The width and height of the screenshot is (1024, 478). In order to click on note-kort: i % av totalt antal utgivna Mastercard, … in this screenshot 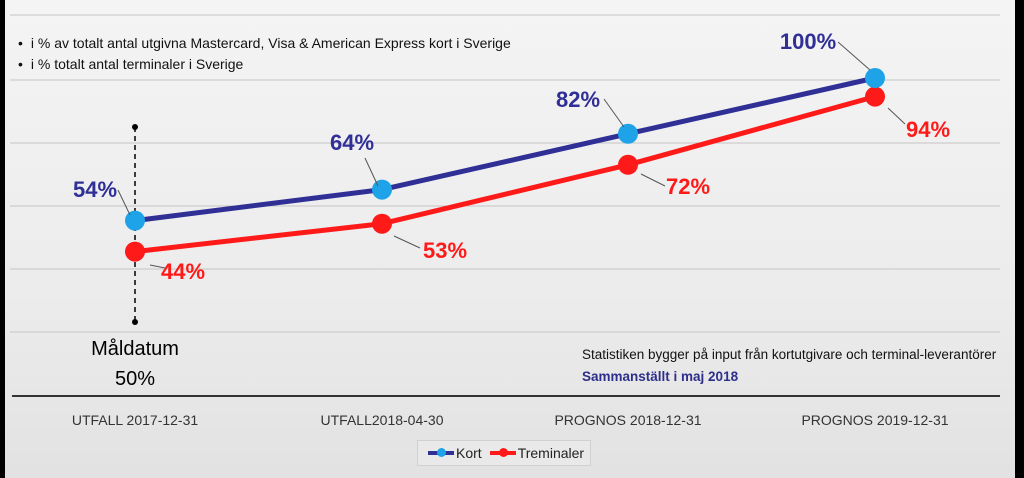, I will do `click(264, 43)`.